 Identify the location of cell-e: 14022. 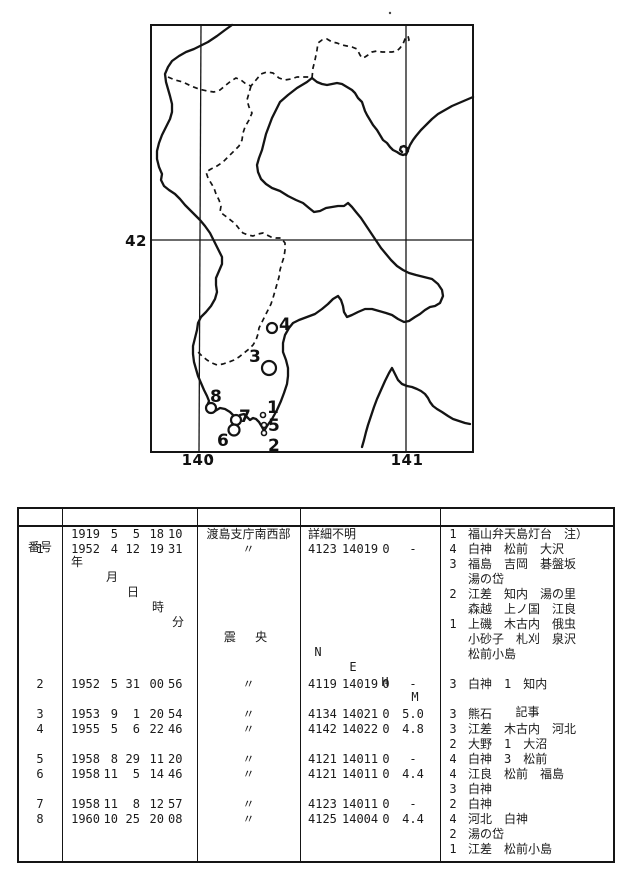
(360, 729).